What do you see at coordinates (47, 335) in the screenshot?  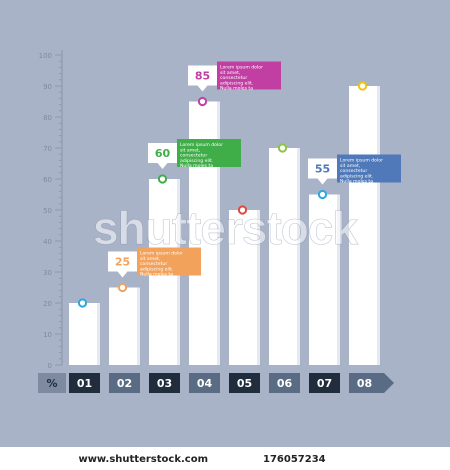 I see `y-tick-label: 10` at bounding box center [47, 335].